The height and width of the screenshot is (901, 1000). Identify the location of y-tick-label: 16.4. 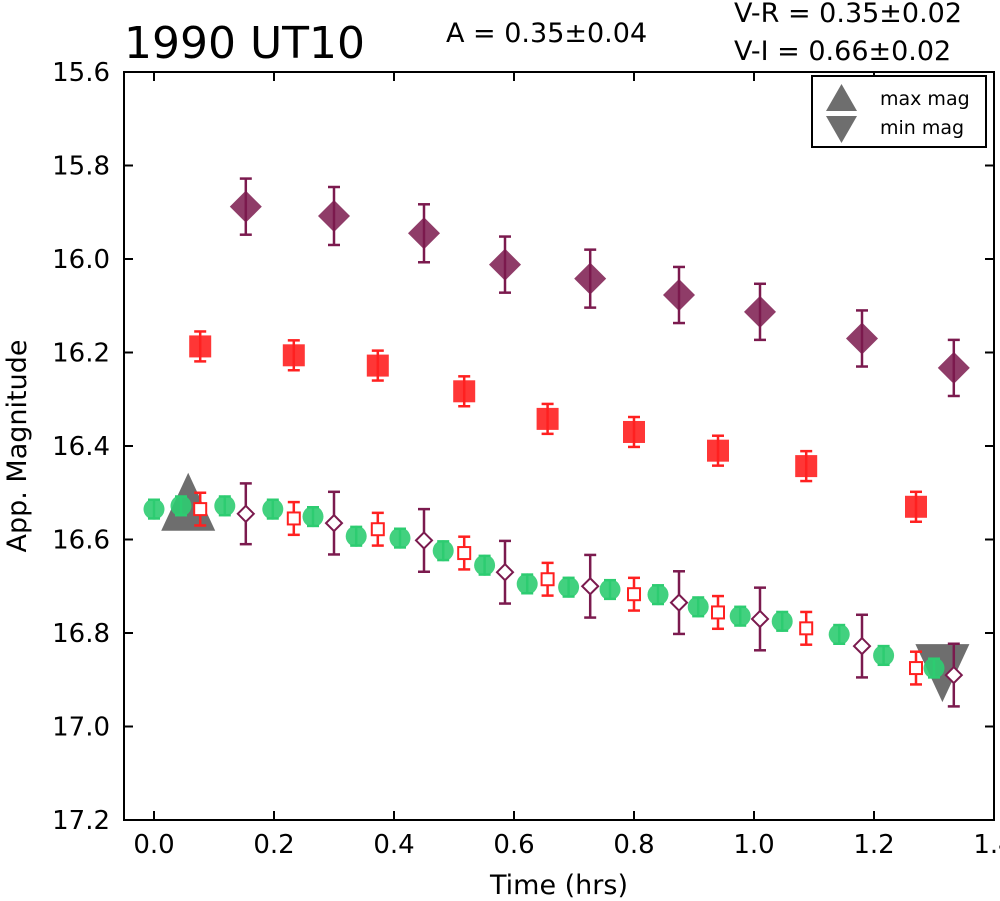
(81, 447).